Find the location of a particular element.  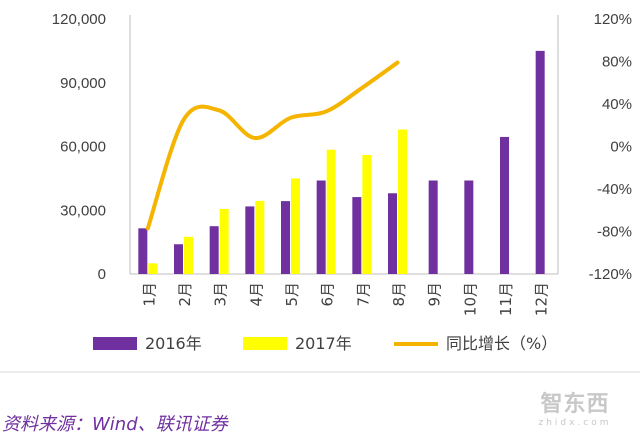

x-category-label: 3月 is located at coordinates (221, 294).